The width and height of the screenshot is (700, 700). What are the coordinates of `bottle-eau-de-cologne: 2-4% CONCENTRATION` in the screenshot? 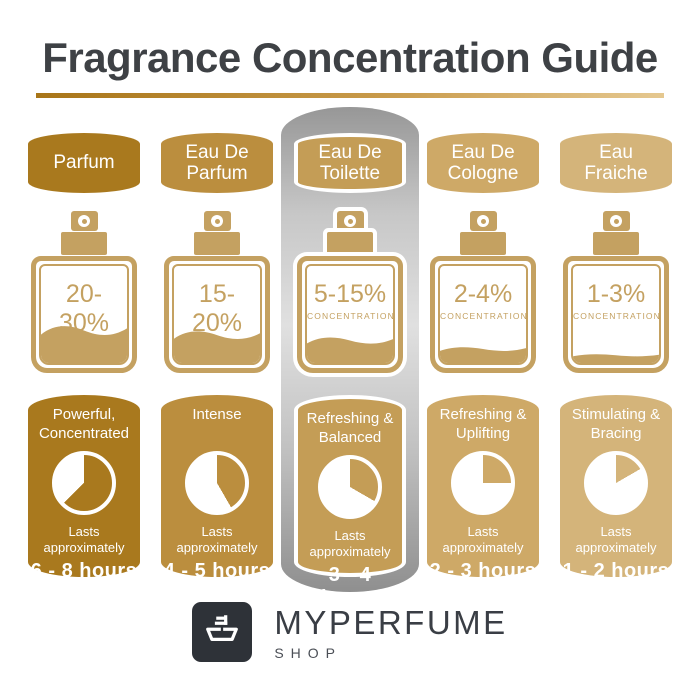 It's located at (483, 292).